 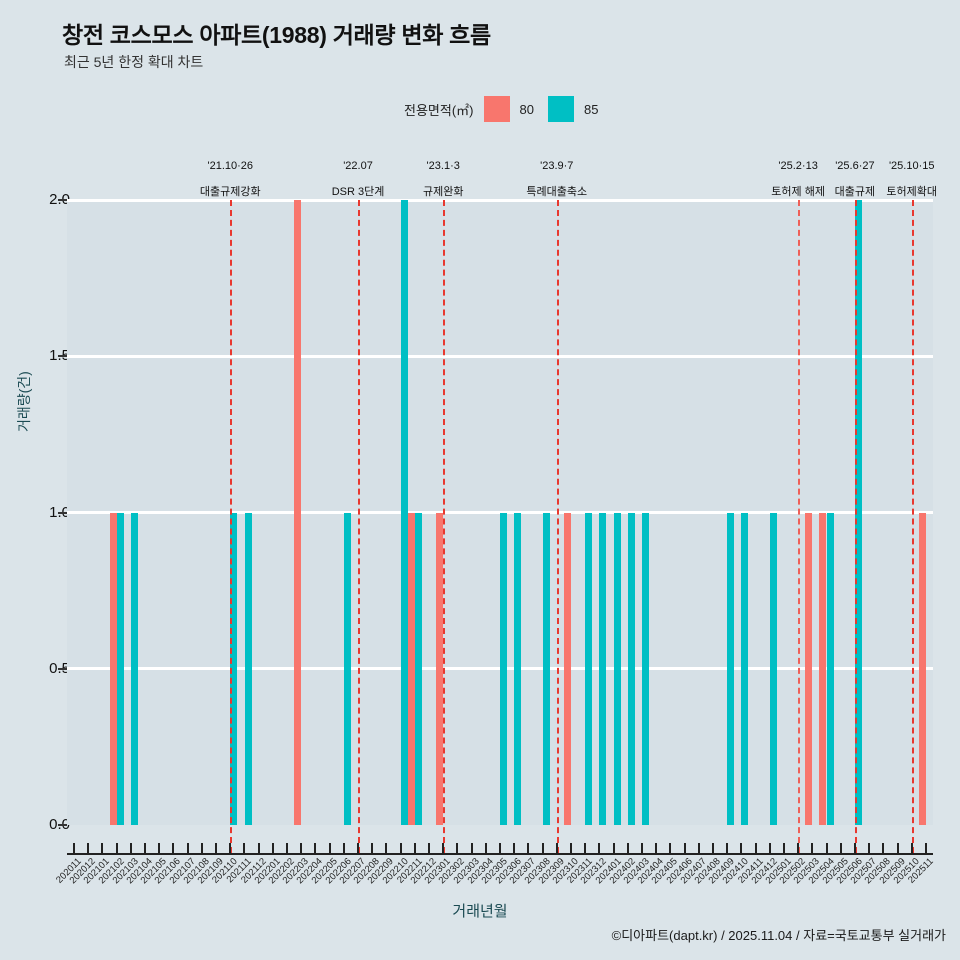 I want to click on event-name-label: DSR 3단계, so click(x=358, y=192).